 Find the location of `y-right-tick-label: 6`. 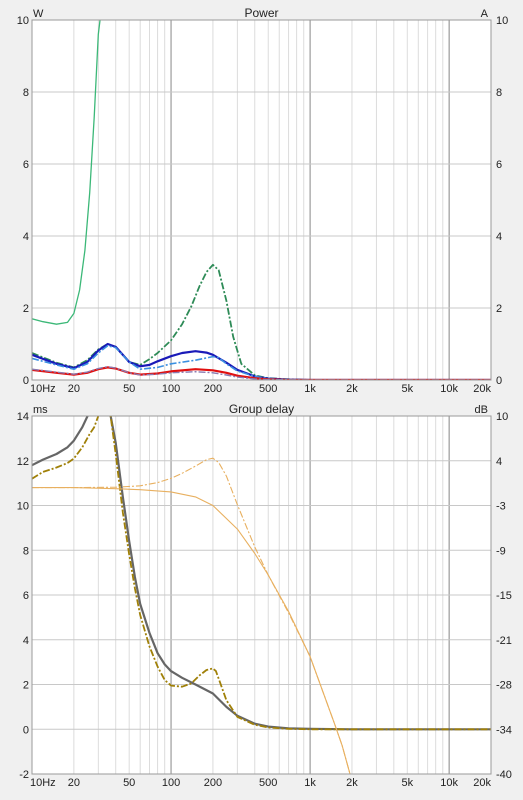

y-right-tick-label: 6 is located at coordinates (499, 165).